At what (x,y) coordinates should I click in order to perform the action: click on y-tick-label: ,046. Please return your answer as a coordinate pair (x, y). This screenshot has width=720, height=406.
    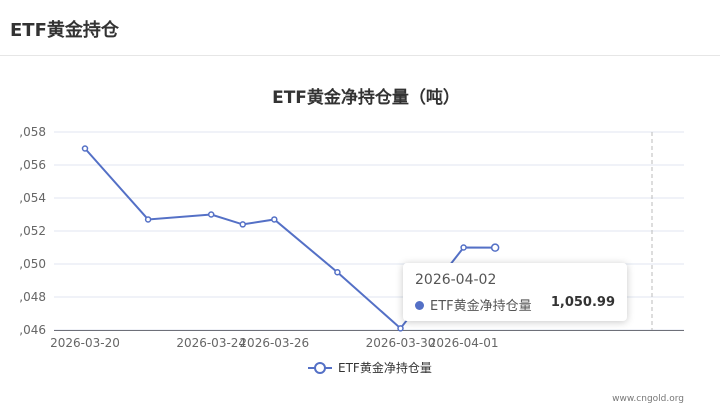
    Looking at the image, I should click on (32, 330).